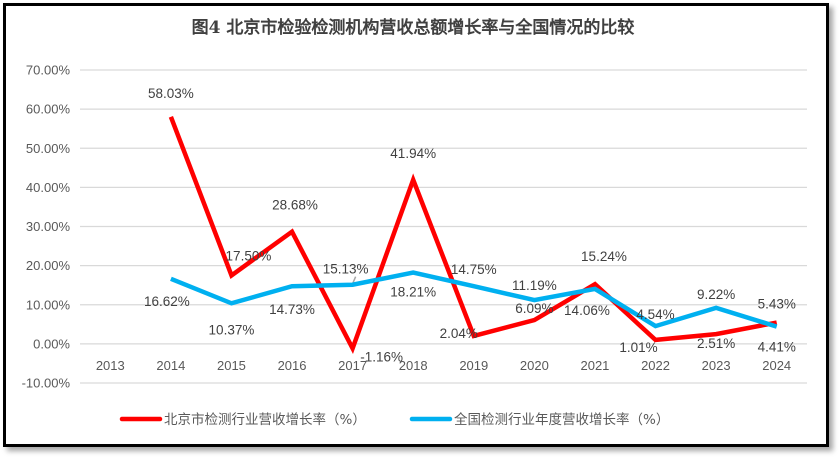 This screenshot has width=840, height=459. Describe the element at coordinates (292, 309) in the screenshot. I see `data-label: 14.73%` at that location.